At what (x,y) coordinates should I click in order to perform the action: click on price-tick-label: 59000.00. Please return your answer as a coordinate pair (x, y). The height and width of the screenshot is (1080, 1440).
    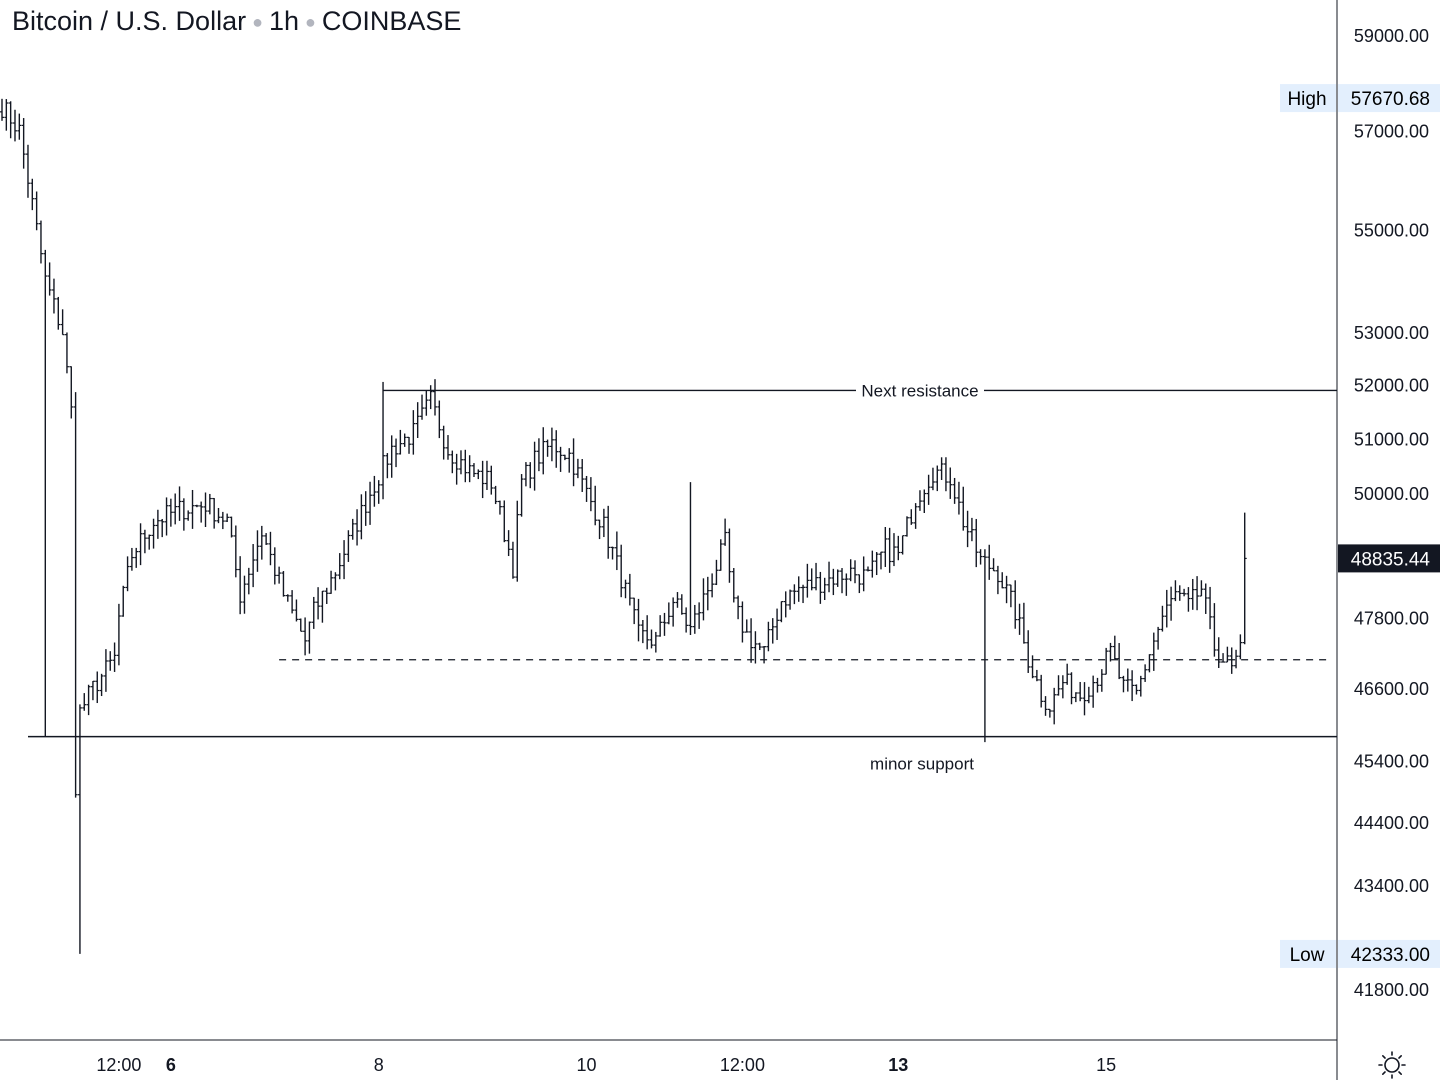
    Looking at the image, I should click on (1391, 36).